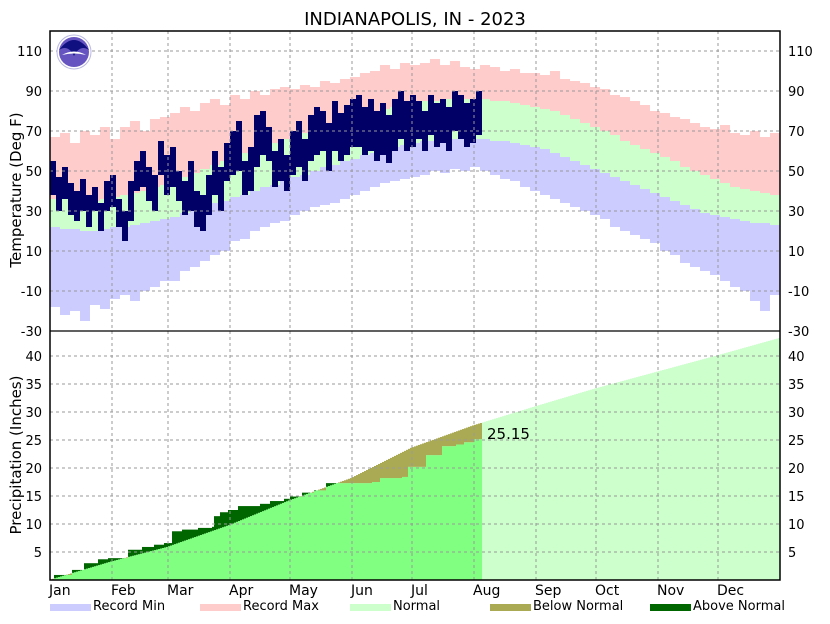  Describe the element at coordinates (33, 357) in the screenshot. I see `precip-tick-label-left: 40` at that location.